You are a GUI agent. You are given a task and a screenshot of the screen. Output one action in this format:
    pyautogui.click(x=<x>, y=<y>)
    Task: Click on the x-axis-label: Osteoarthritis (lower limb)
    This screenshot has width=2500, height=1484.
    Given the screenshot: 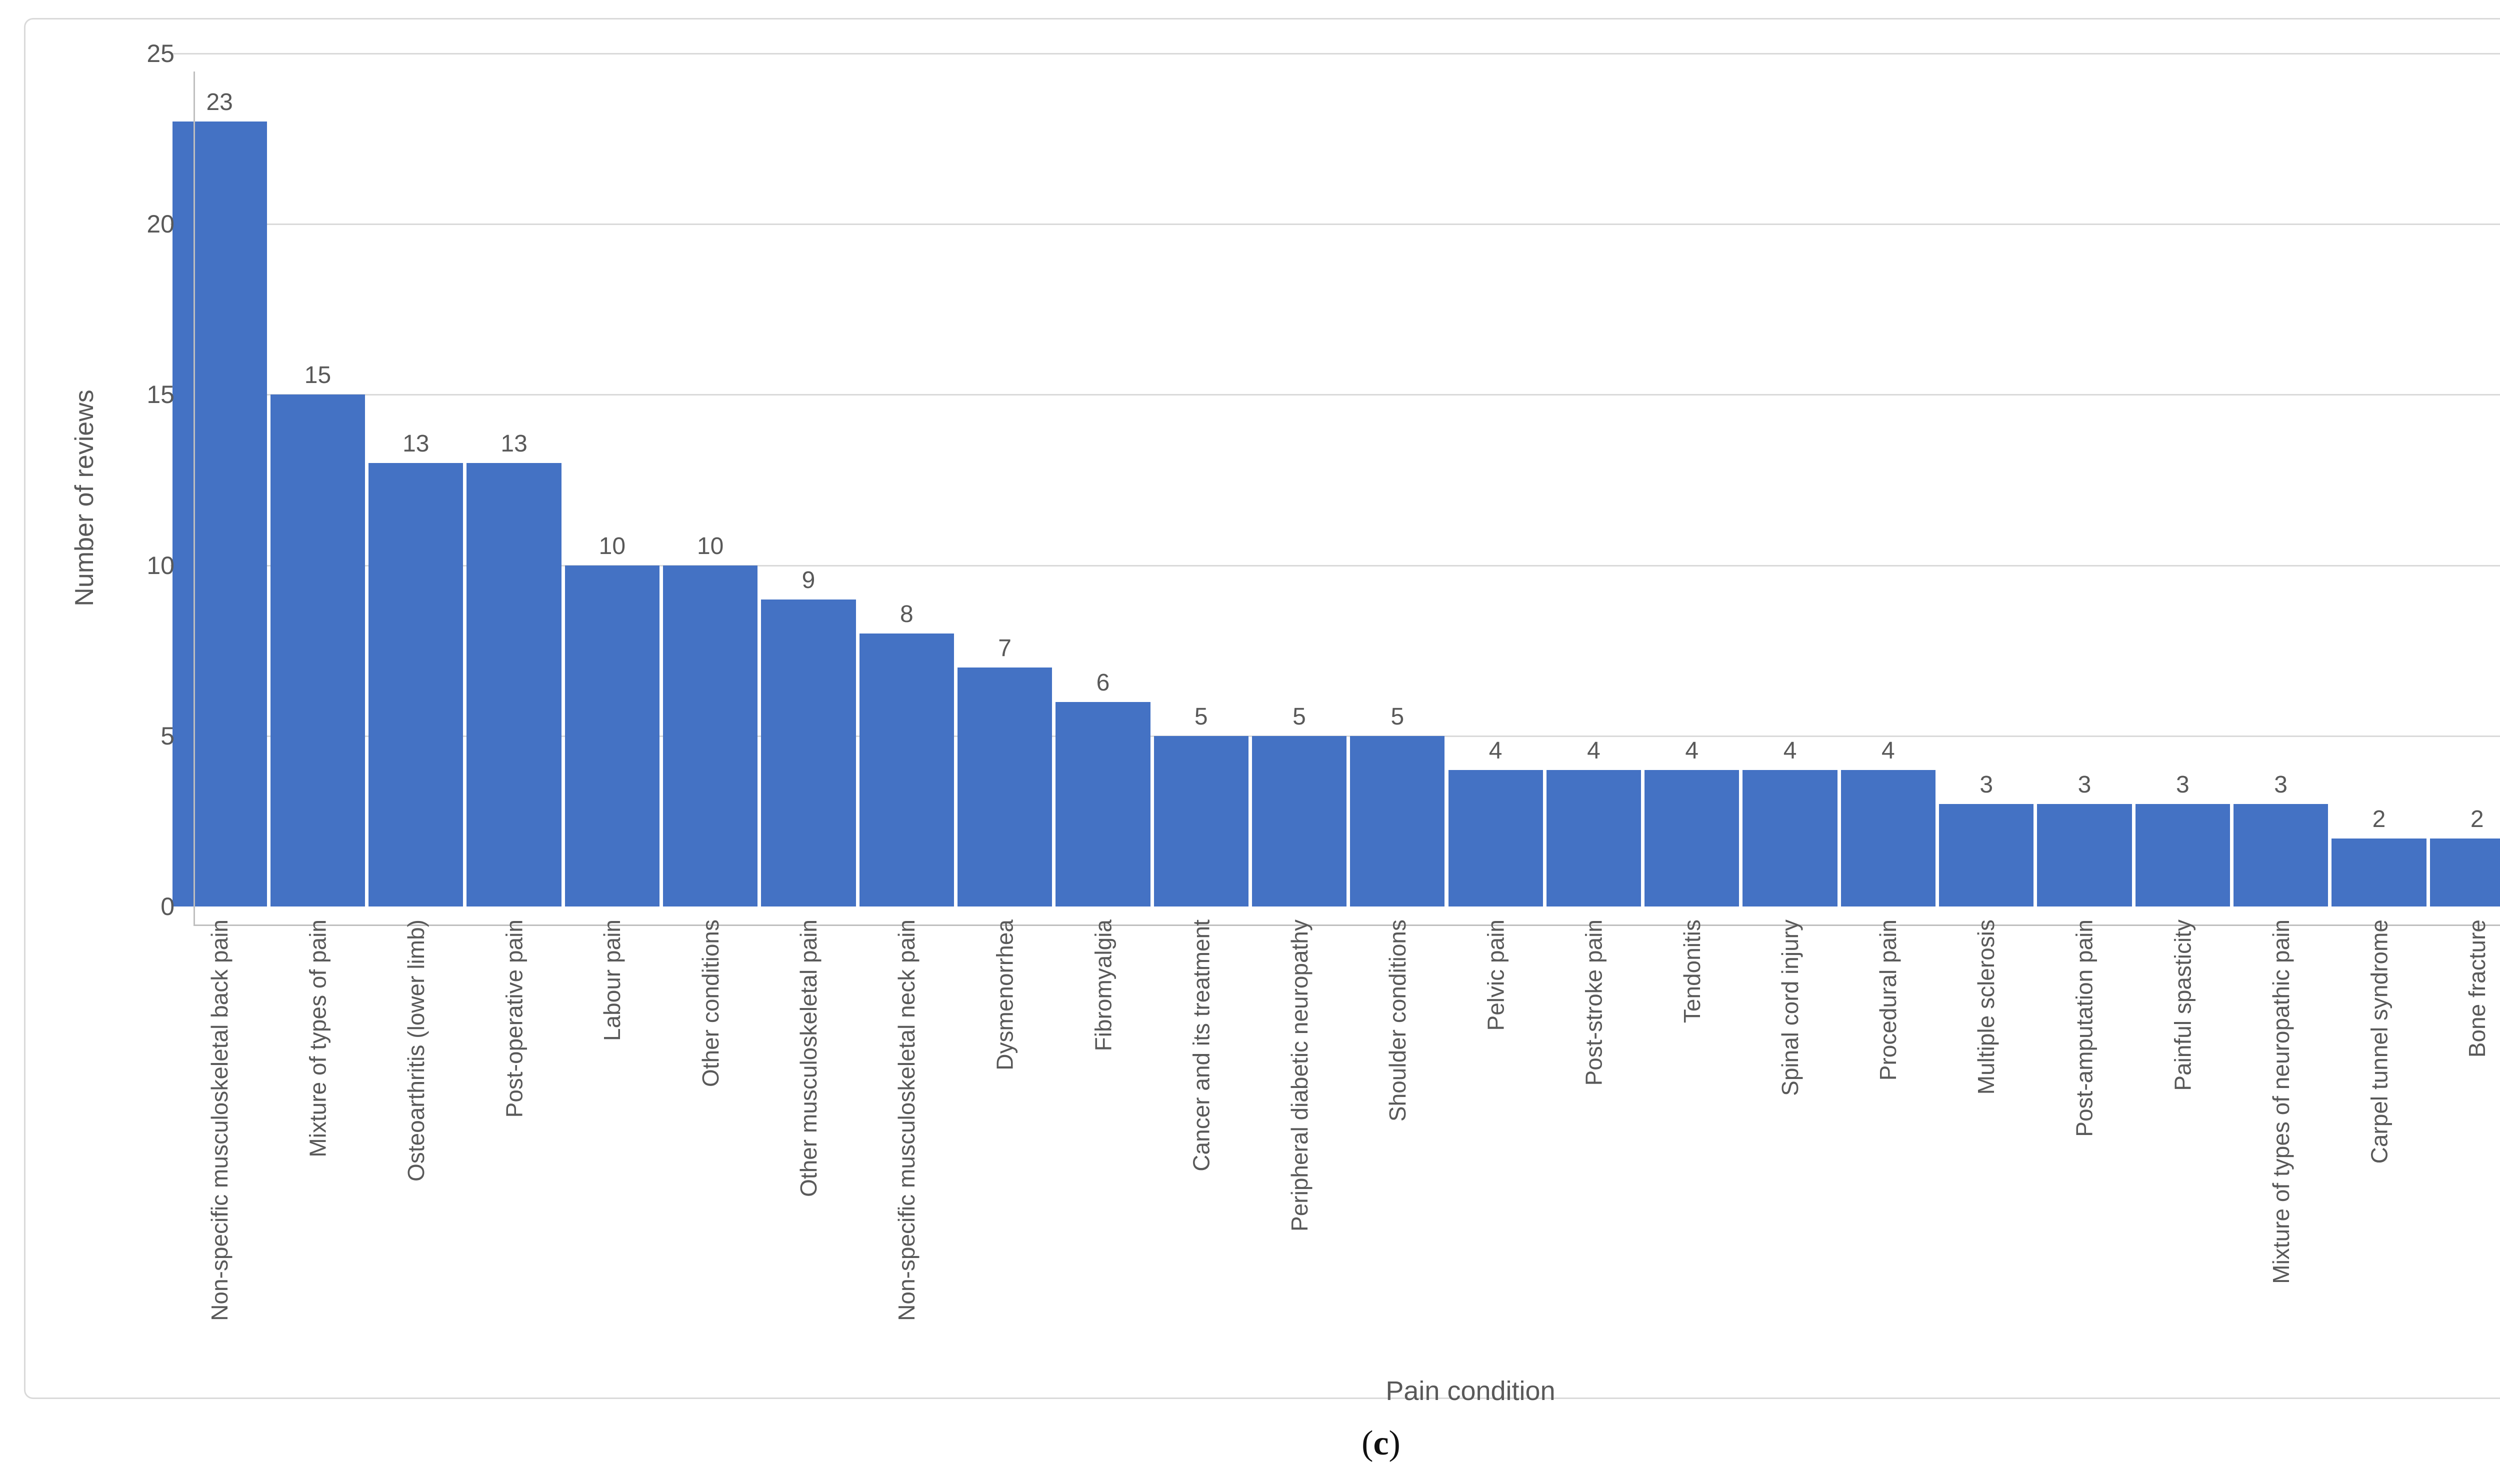 What is the action you would take?
    pyautogui.click(x=415, y=1051)
    